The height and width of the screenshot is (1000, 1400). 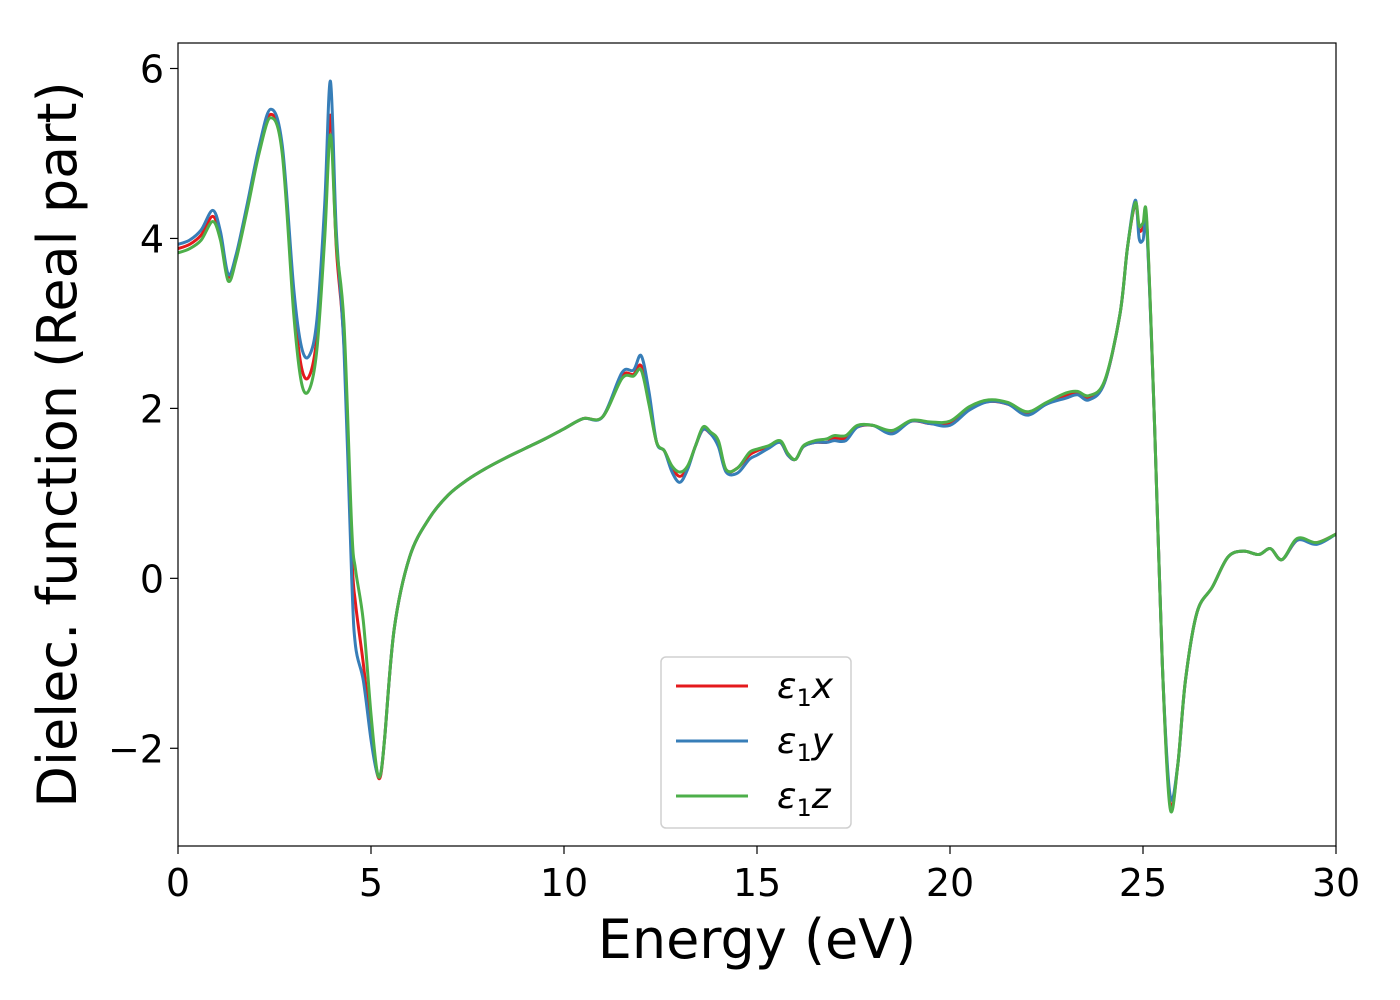 I want to click on y-axis-ticks: −2 0 2 4 6, so click(x=143, y=409).